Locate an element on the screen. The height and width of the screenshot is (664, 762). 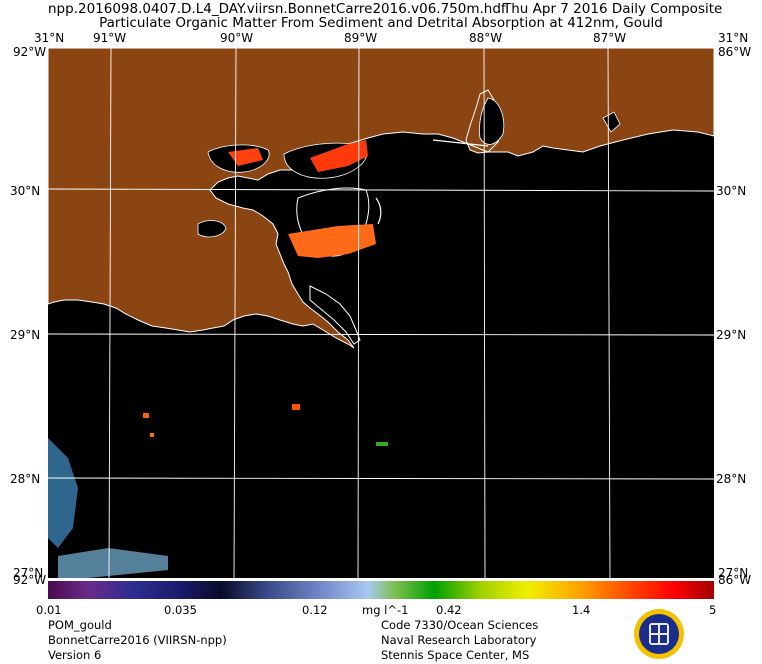
lat-label-28n-right: 28°N is located at coordinates (731, 479).